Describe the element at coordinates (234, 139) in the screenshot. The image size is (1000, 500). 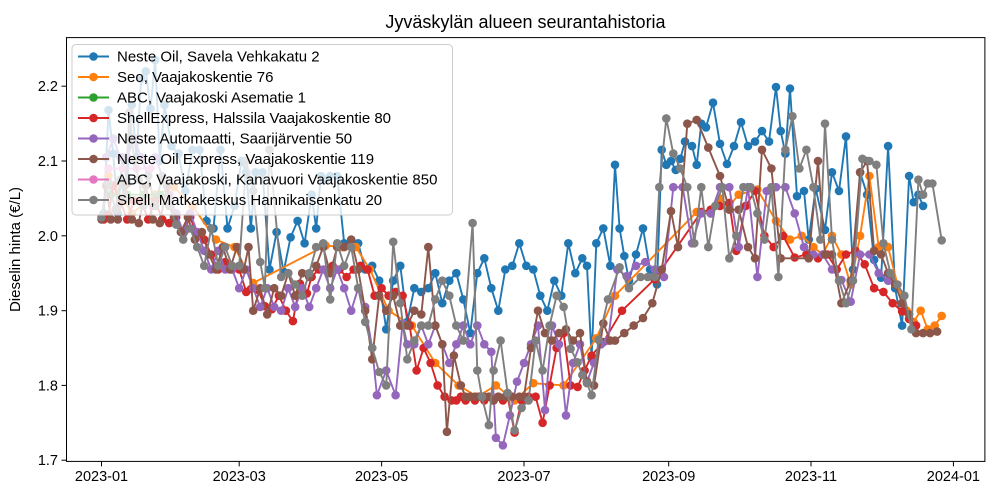
I see `svg-text:Neste Automaatti, Saarijärvent: Neste Automaatti, Saarijärventie 50` at that location.